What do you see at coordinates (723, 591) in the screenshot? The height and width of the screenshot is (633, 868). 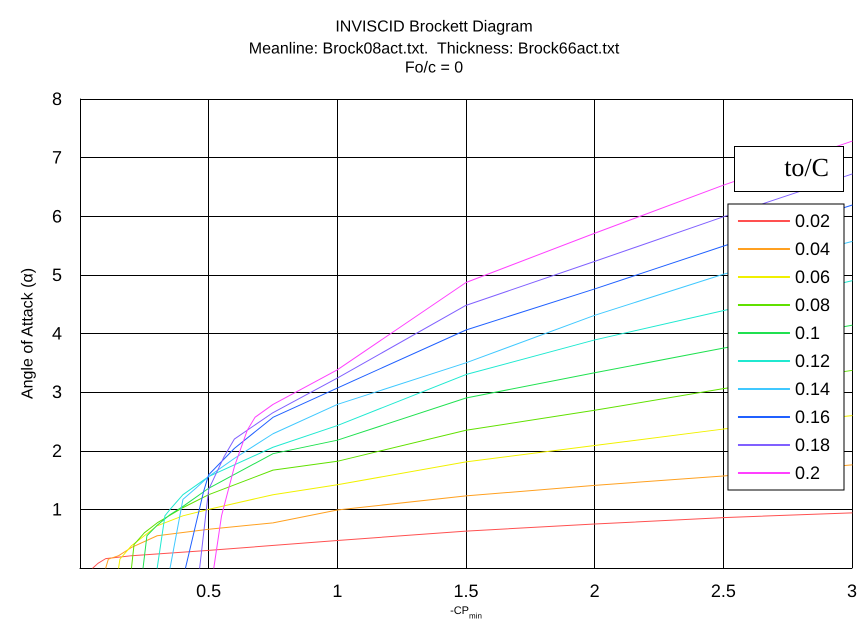 I see `x-tick-label: 2.5` at bounding box center [723, 591].